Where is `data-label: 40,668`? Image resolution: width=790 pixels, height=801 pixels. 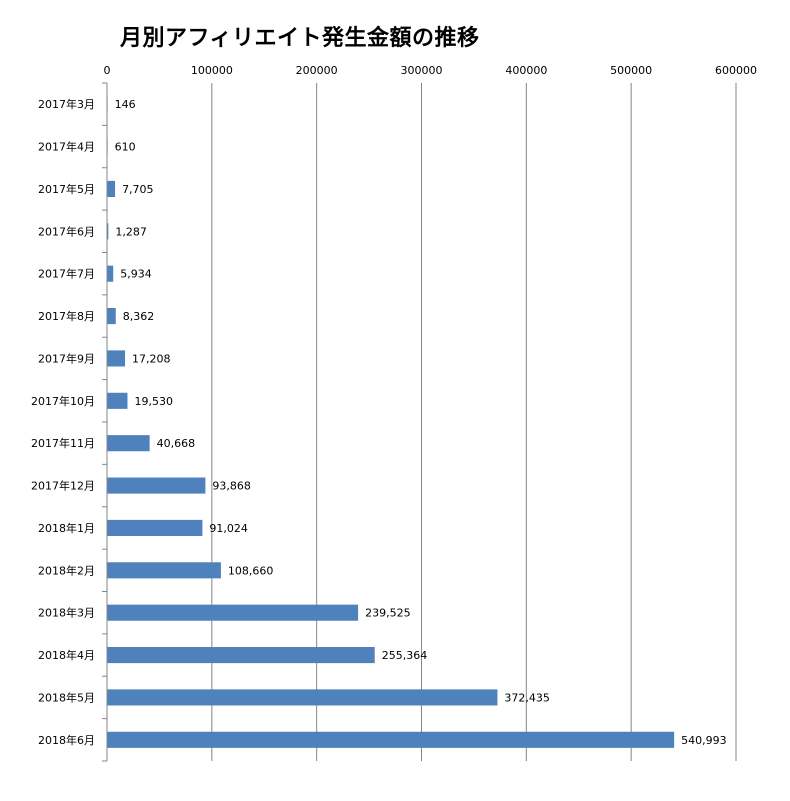 data-label: 40,668 is located at coordinates (176, 443).